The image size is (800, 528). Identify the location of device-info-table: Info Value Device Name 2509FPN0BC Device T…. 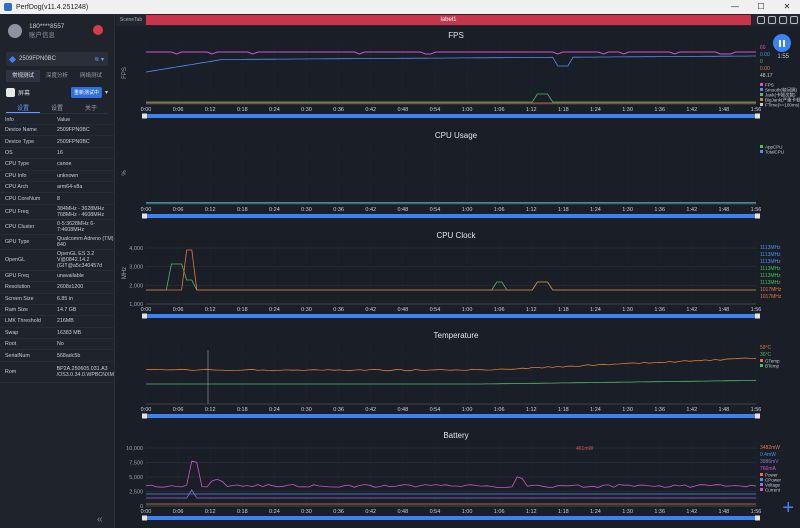
(57, 249).